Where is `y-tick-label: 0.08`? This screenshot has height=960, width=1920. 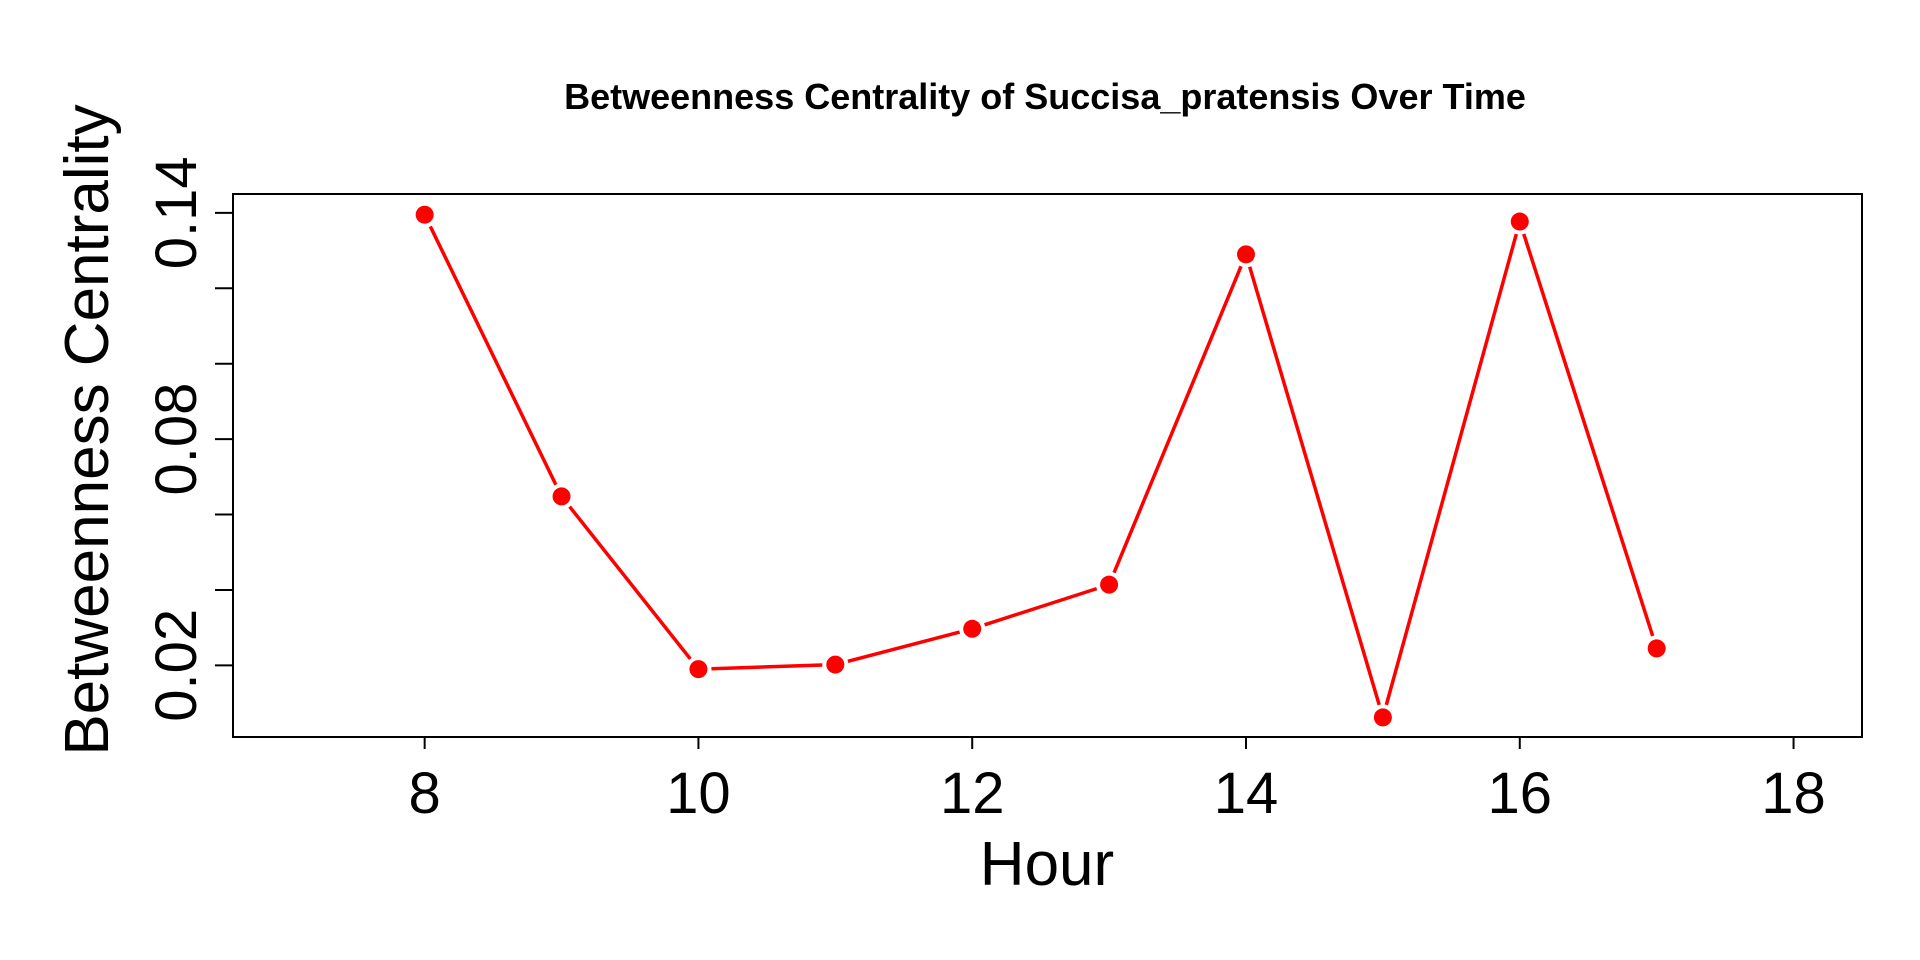 y-tick-label: 0.08 is located at coordinates (176, 439).